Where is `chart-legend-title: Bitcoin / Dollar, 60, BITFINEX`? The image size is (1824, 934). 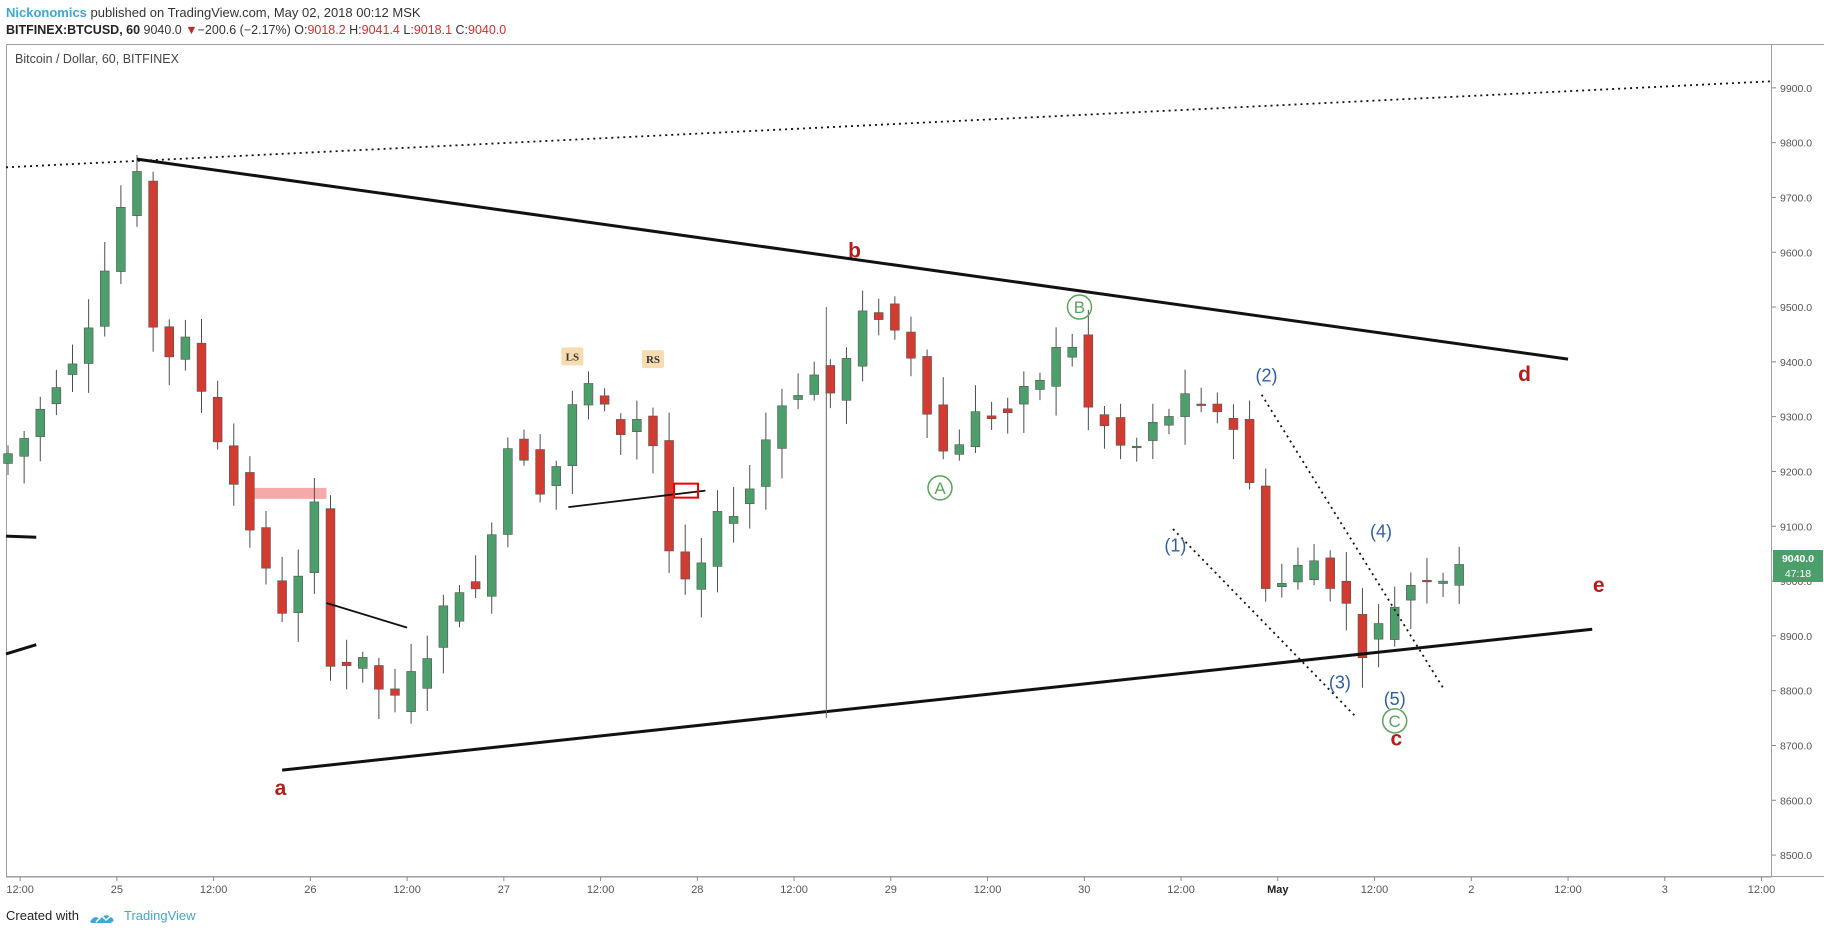
chart-legend-title: Bitcoin / Dollar, 60, BITFINEX is located at coordinates (97, 59).